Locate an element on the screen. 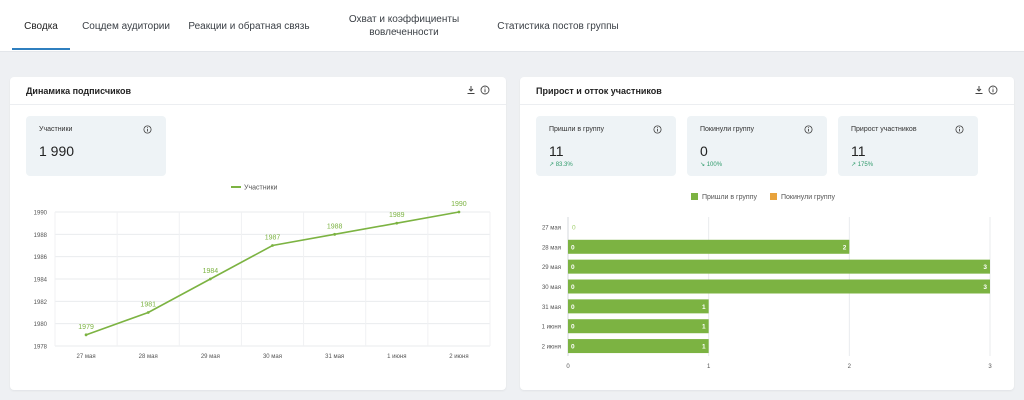 This screenshot has height=400, width=1024. tab-sociodemographics: Соцдем аудитории is located at coordinates (126, 26).